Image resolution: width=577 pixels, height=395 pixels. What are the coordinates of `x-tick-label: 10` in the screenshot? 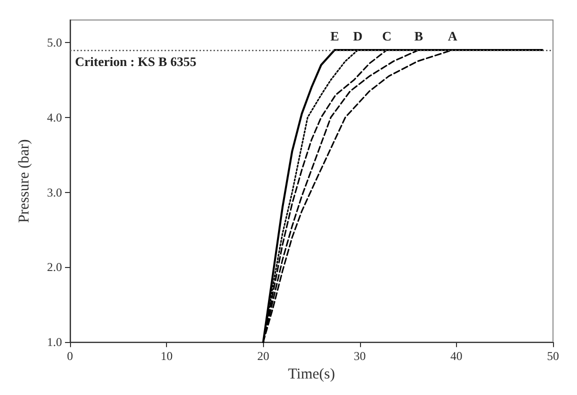 It's located at (166, 356).